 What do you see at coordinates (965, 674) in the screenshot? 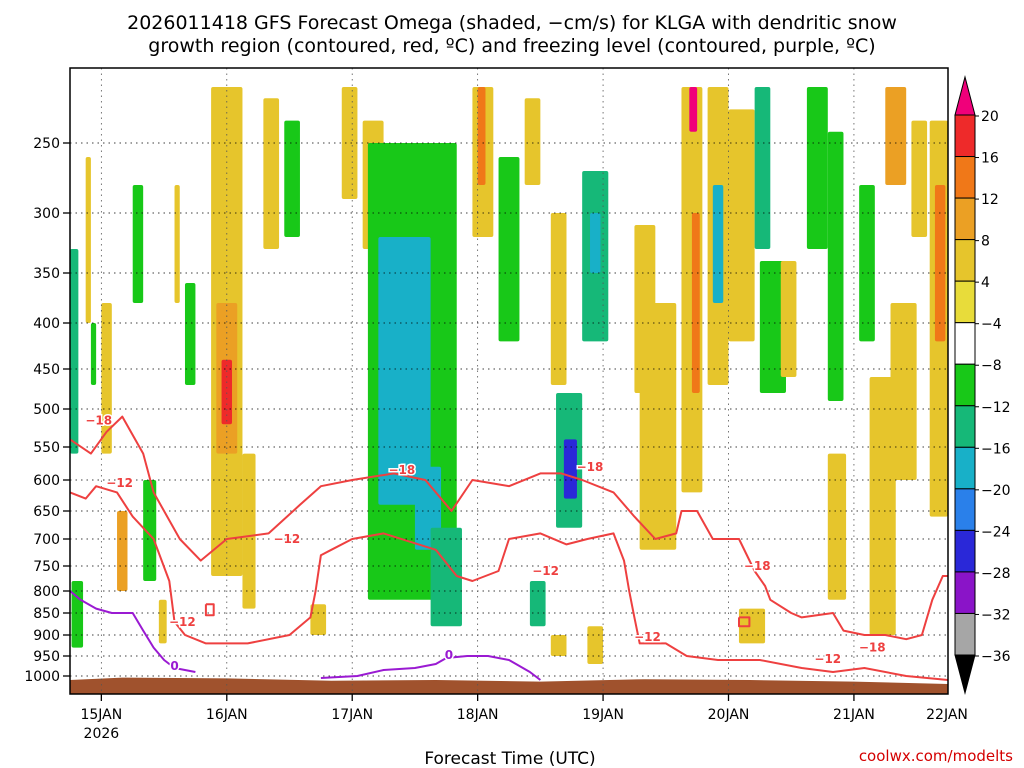
I see `colorbar-bottom-arrow` at bounding box center [965, 674].